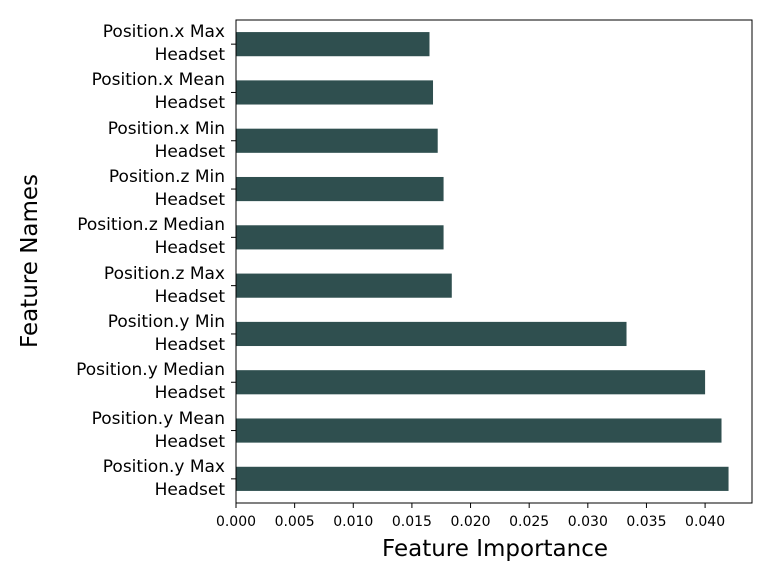  What do you see at coordinates (470, 522) in the screenshot?
I see `x-tick-label: 0.020` at bounding box center [470, 522].